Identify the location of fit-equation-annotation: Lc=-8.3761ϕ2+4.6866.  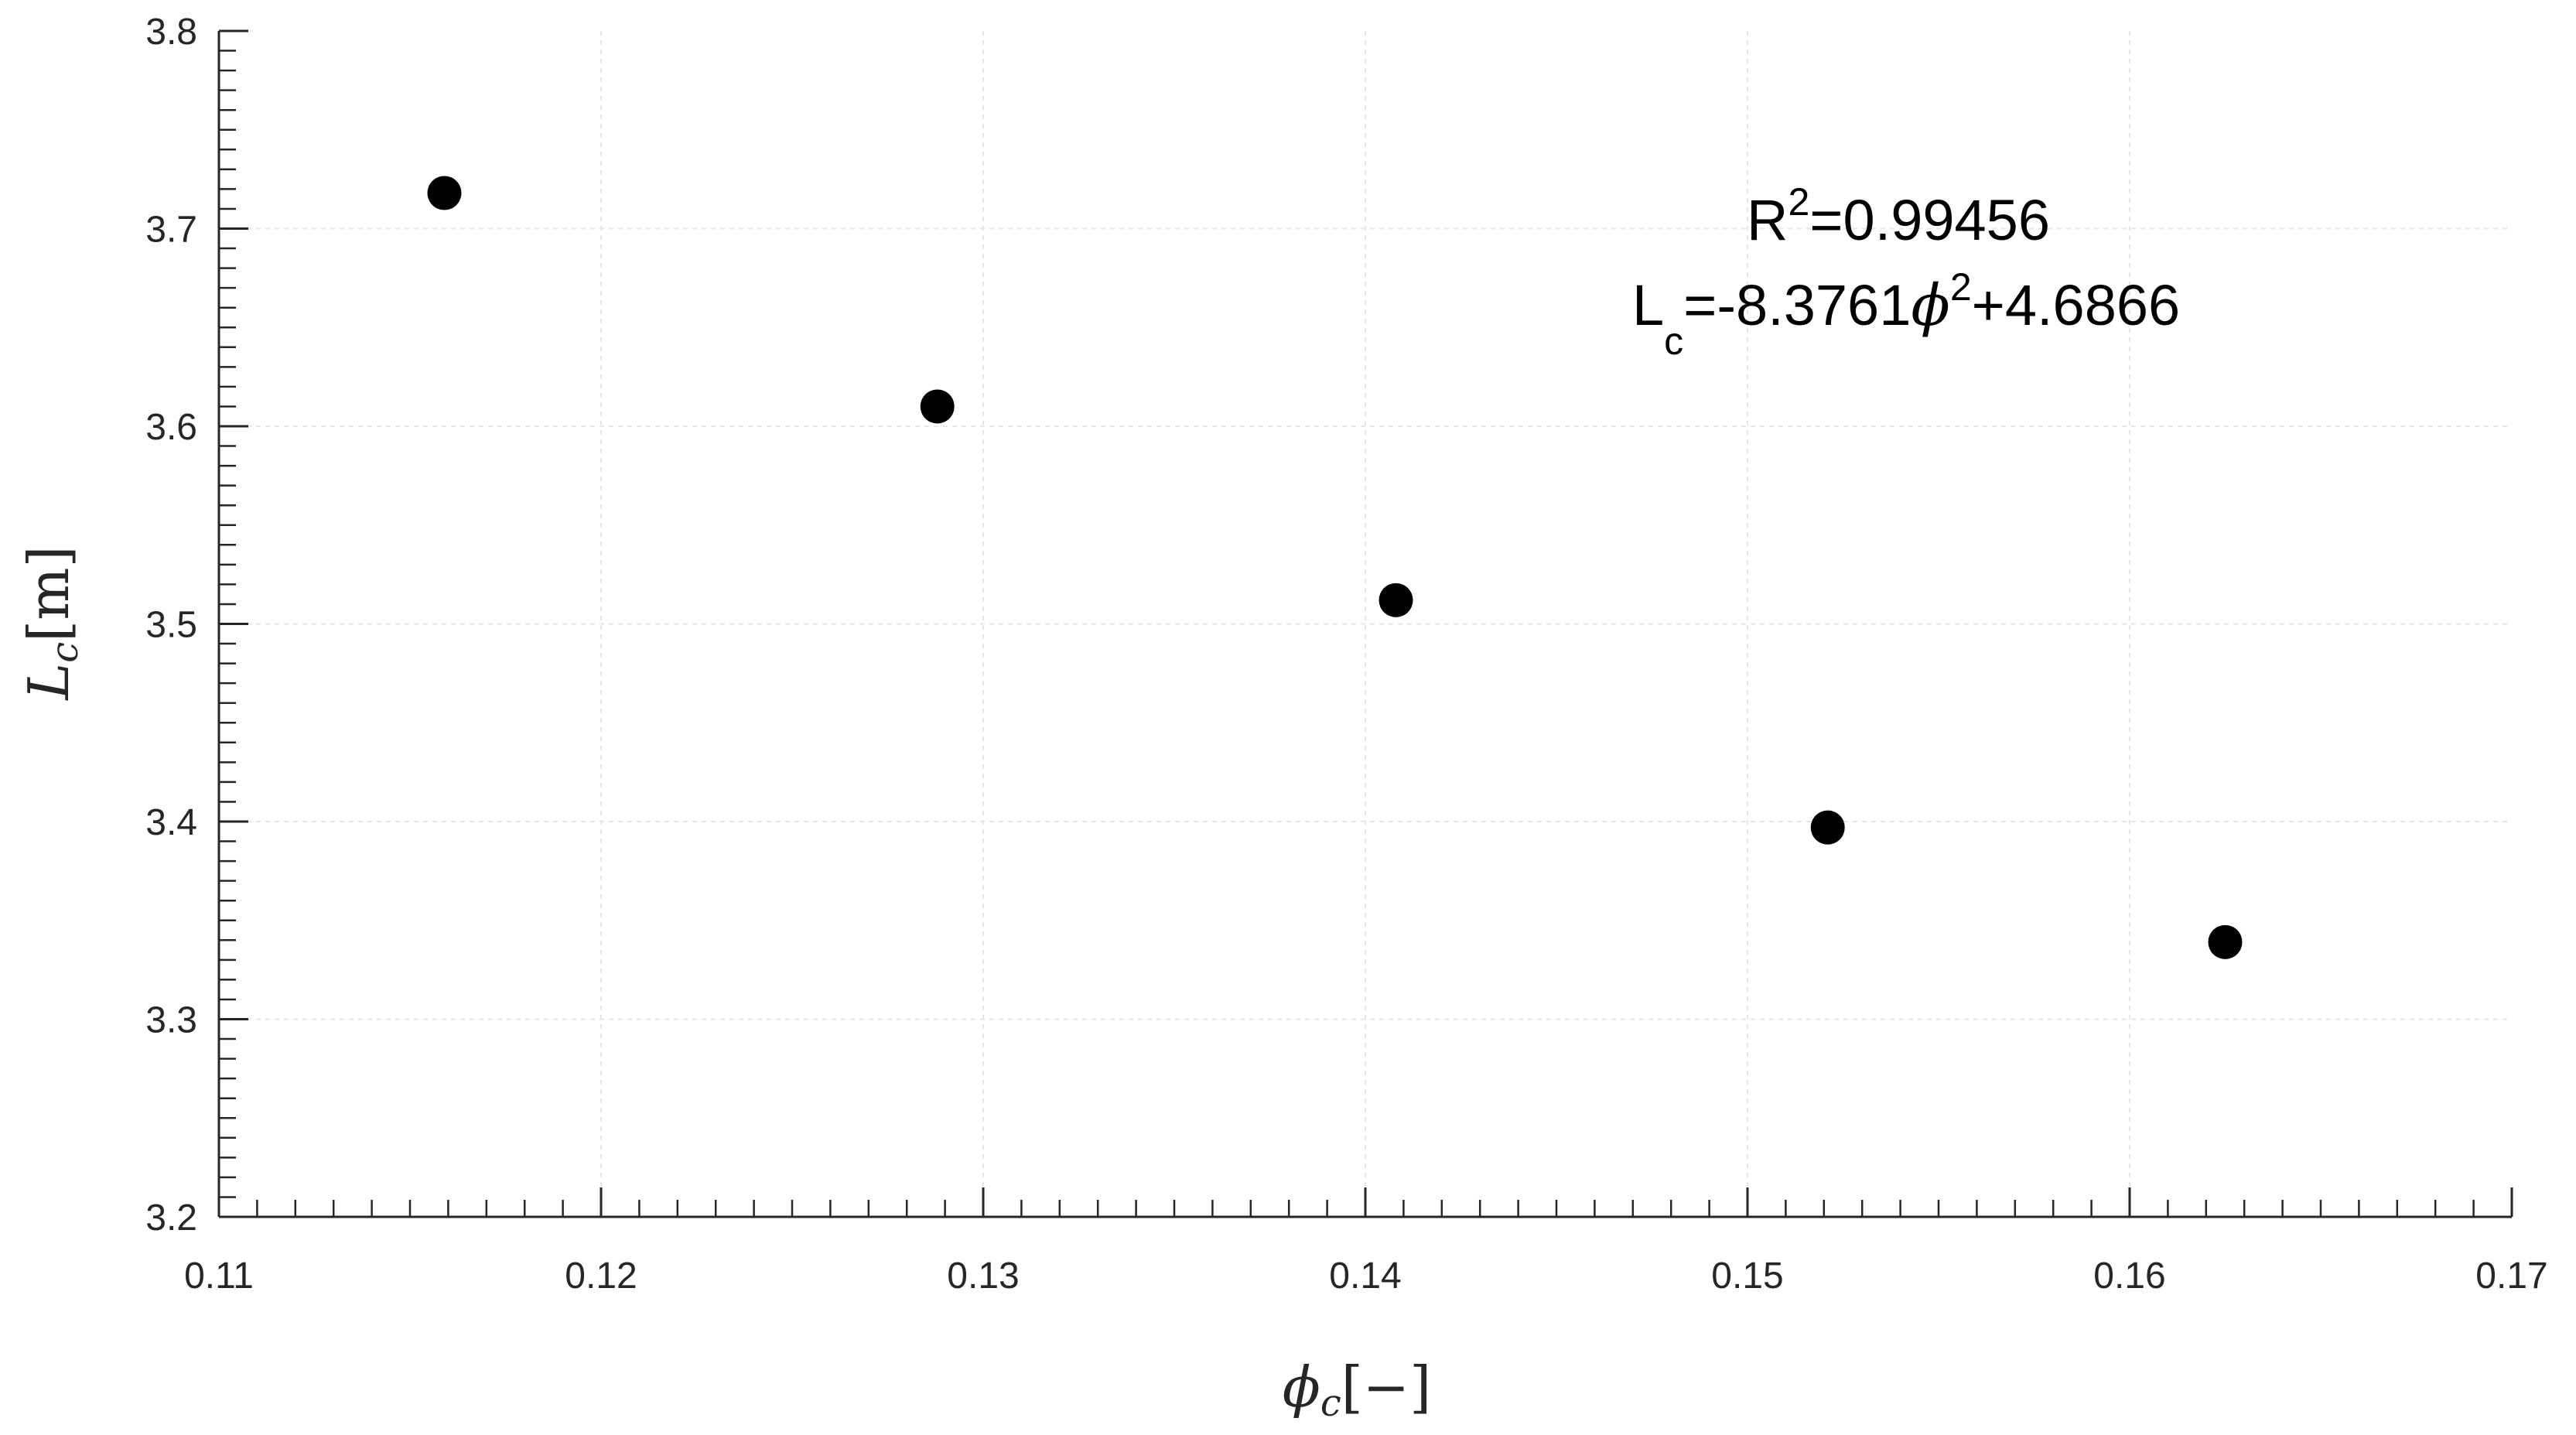
(1906, 314).